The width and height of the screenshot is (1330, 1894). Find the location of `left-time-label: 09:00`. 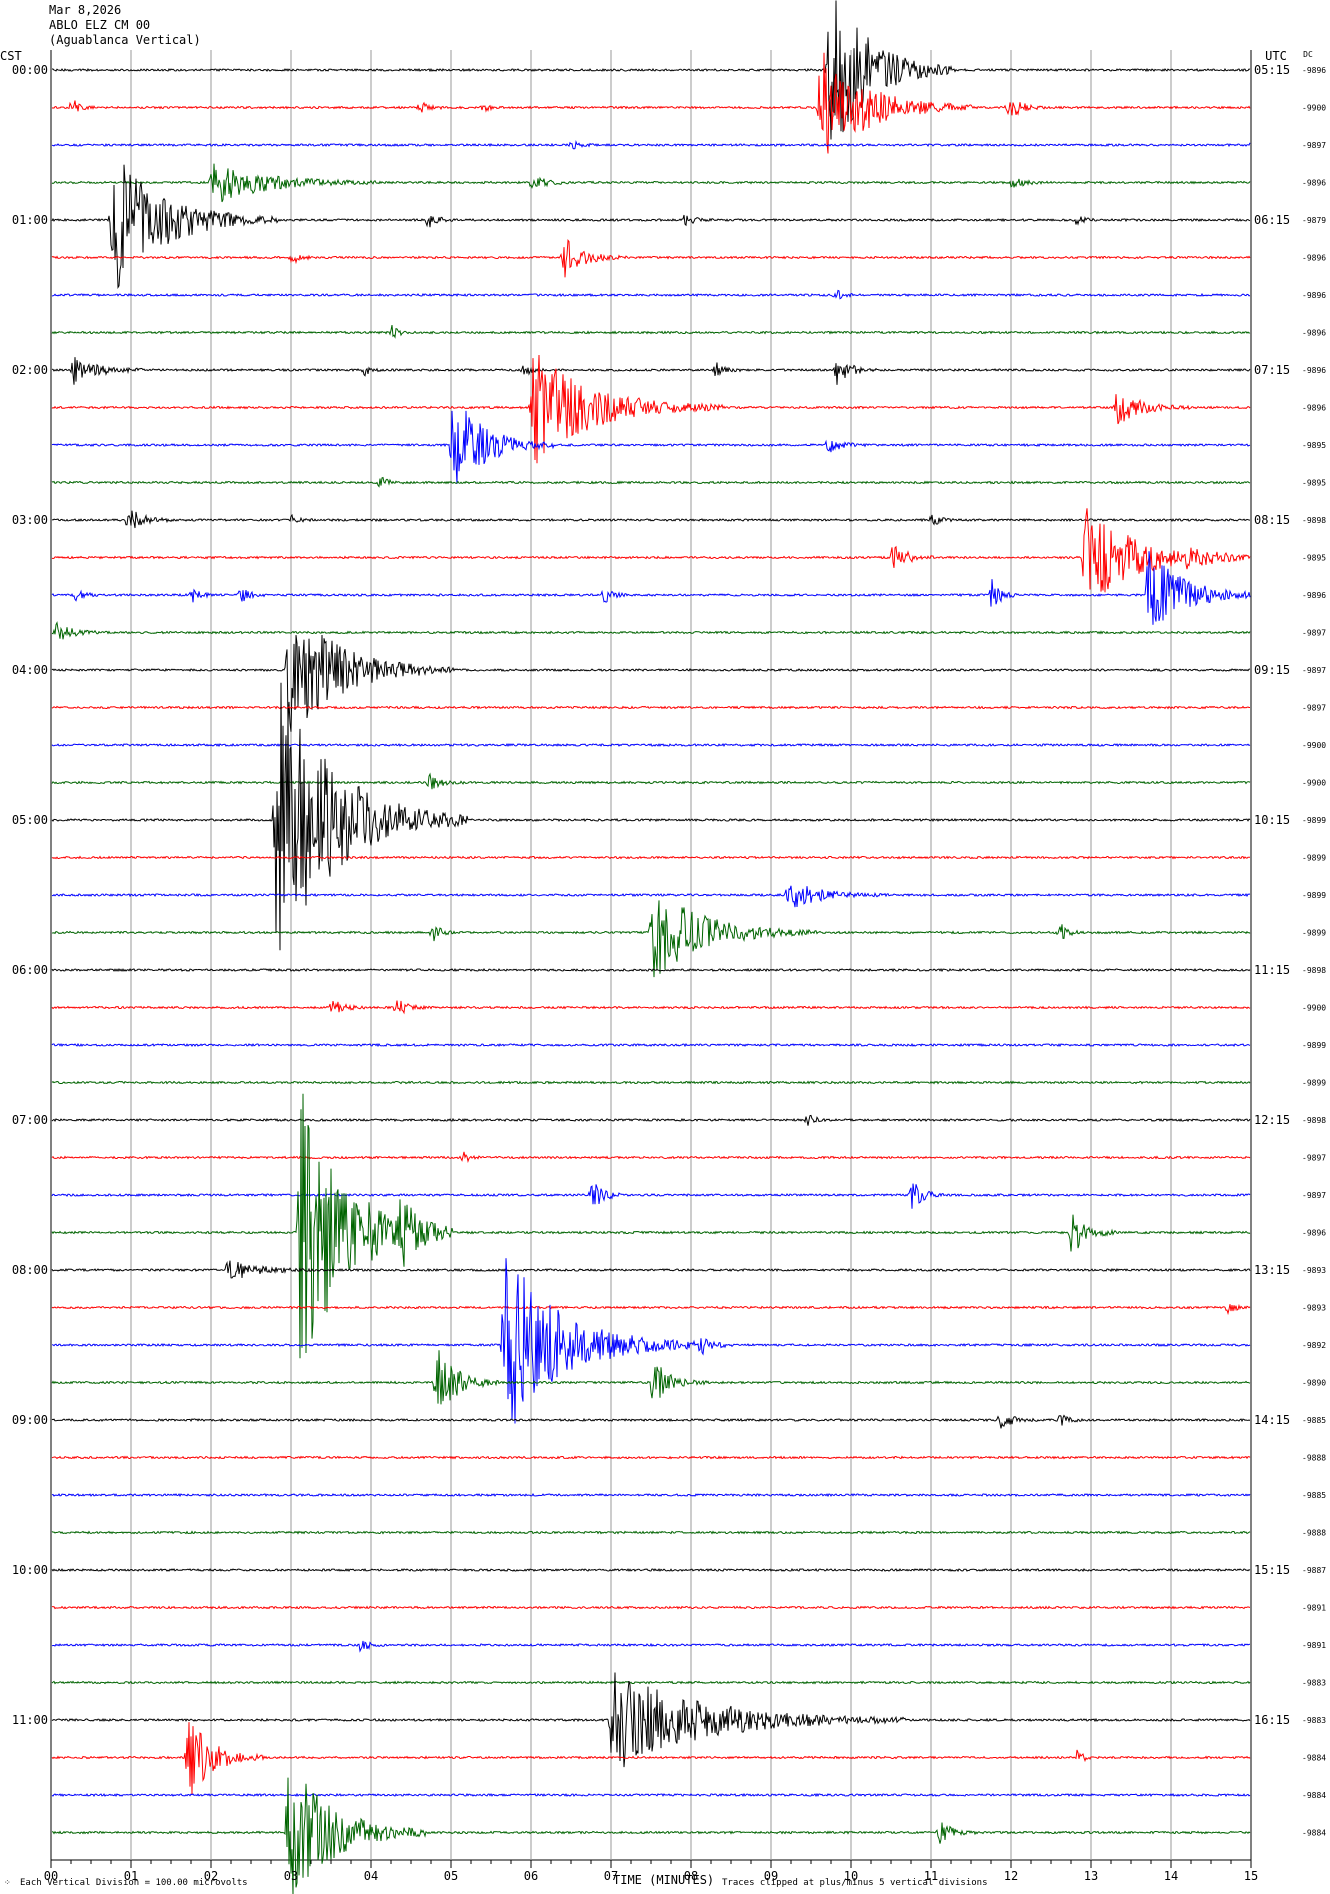

left-time-label: 09:00 is located at coordinates (30, 1420).